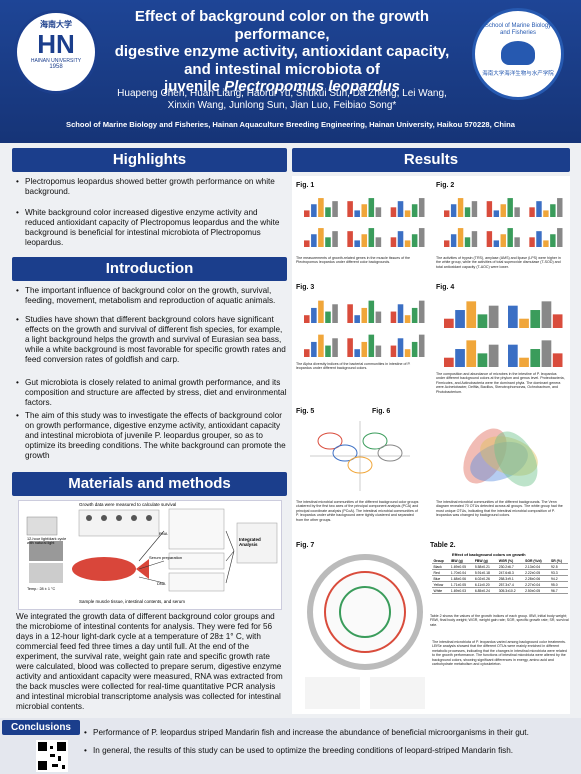 This screenshot has width=581, height=774. Describe the element at coordinates (305, 545) in the screenshot. I see `figure-label: Fig. 7` at that location.